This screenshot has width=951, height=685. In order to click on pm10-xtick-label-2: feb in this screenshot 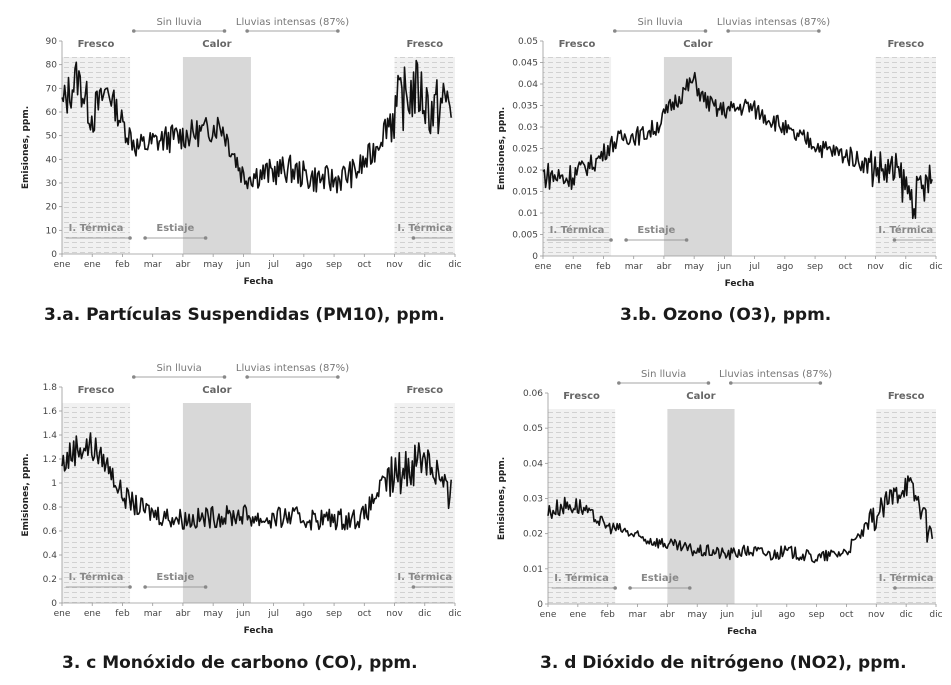, I will do `click(122, 265)`.